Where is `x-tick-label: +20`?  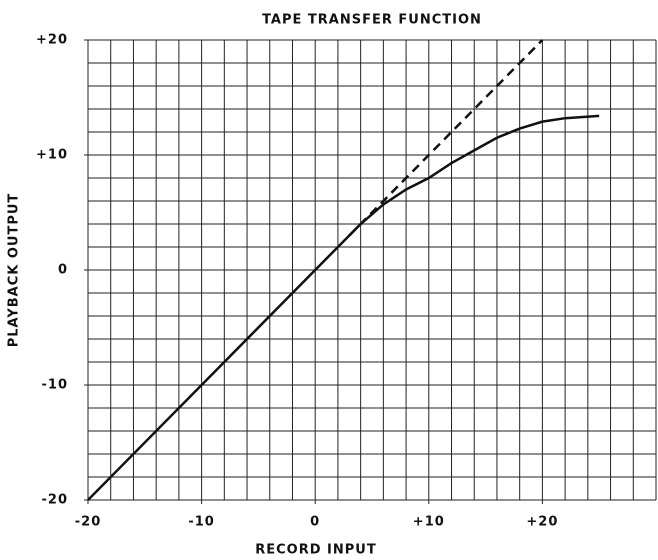 x-tick-label: +20 is located at coordinates (542, 522).